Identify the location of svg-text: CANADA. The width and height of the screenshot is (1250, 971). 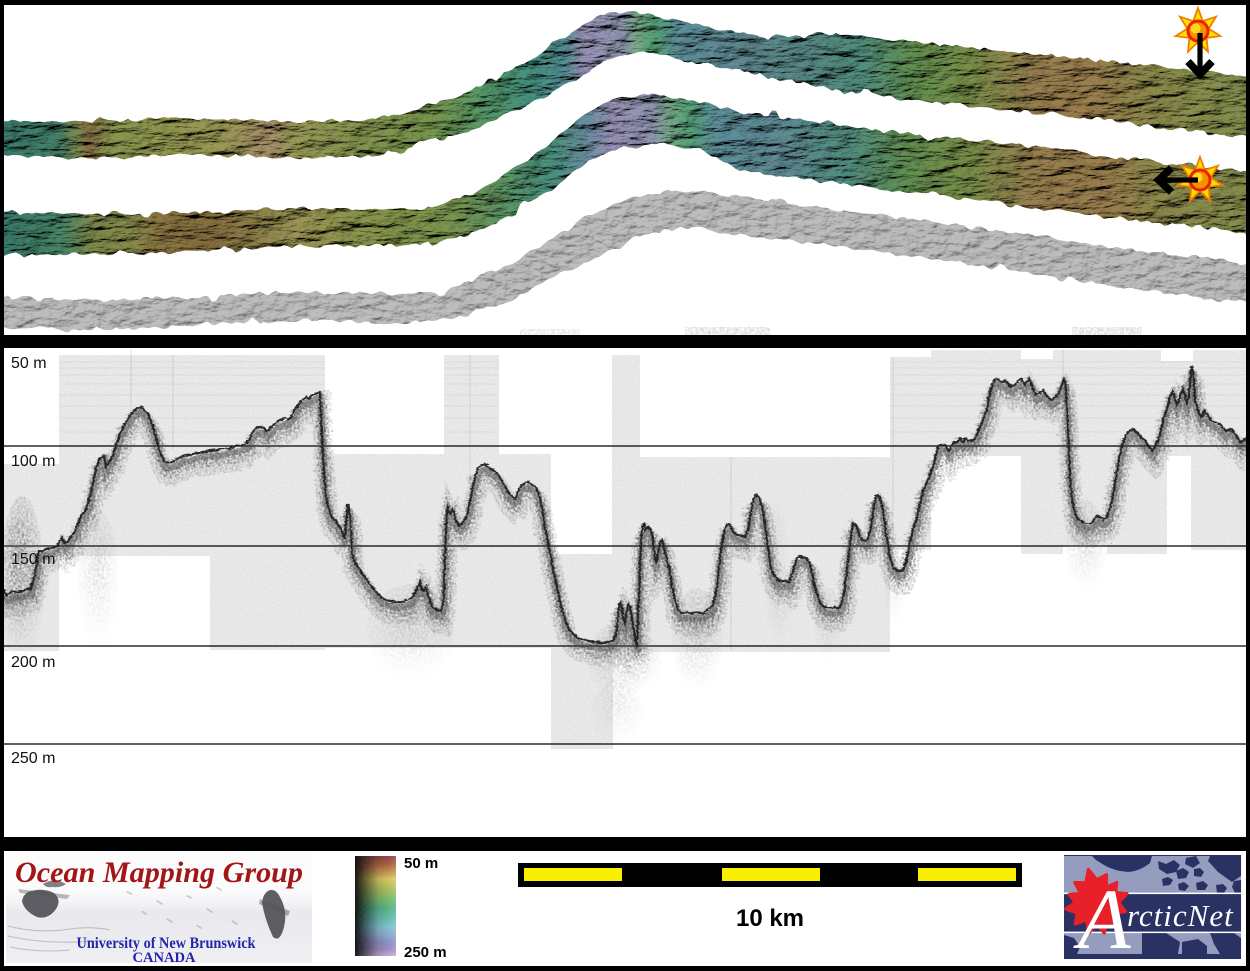
(164, 956).